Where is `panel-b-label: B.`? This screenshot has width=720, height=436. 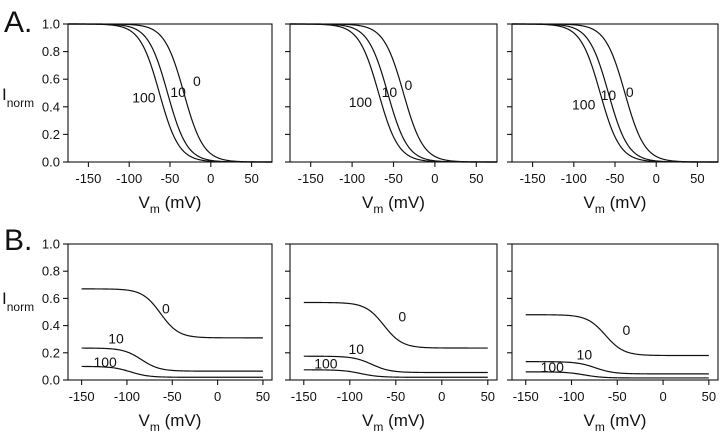
panel-b-label: B. is located at coordinates (18, 240).